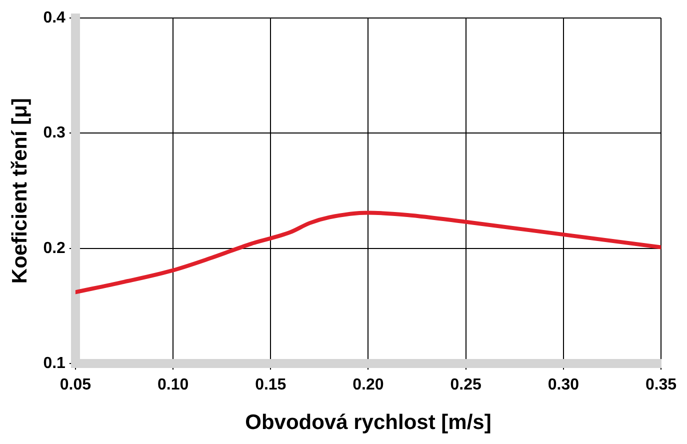  Describe the element at coordinates (54, 248) in the screenshot. I see `y-tick-label: 0.2` at that location.